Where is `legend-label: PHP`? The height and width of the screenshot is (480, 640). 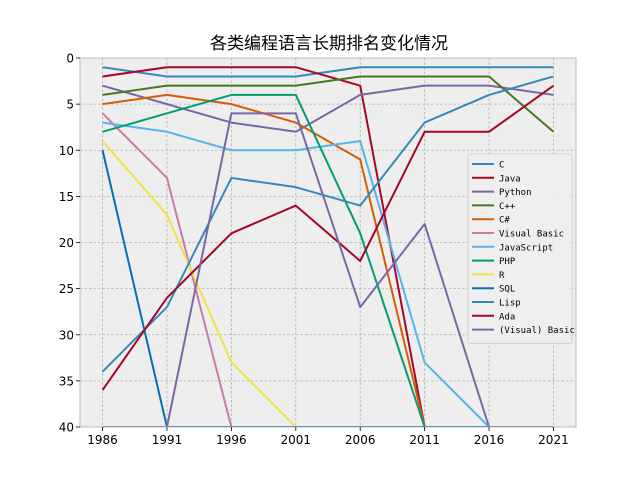 legend-label: PHP is located at coordinates (507, 262).